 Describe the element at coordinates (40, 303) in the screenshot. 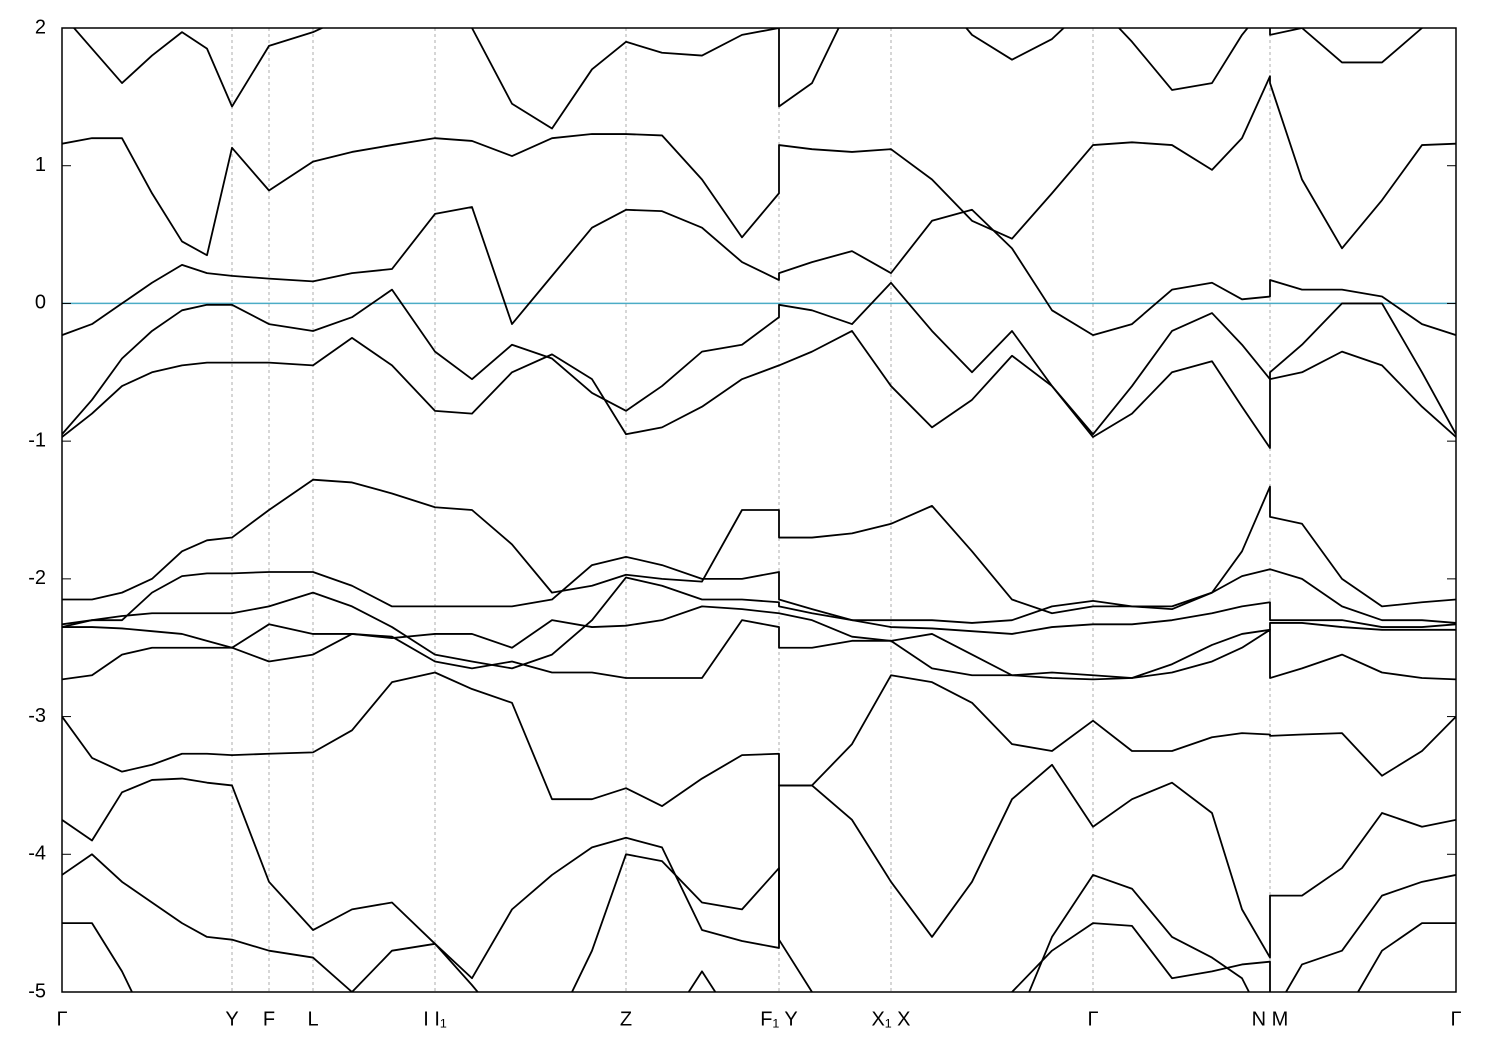

I see `y-tick-label: 0` at that location.